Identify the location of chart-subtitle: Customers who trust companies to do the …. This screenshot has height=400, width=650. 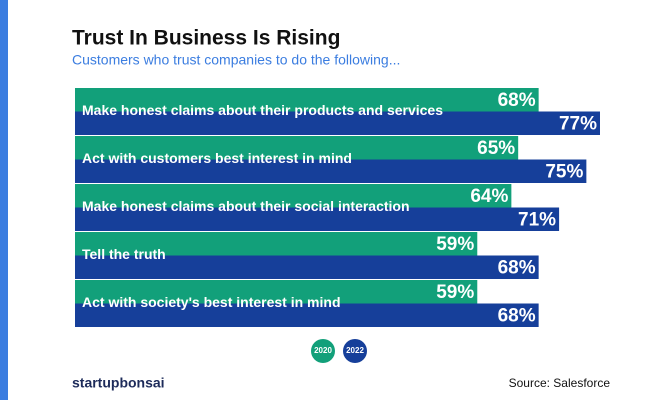
(236, 60).